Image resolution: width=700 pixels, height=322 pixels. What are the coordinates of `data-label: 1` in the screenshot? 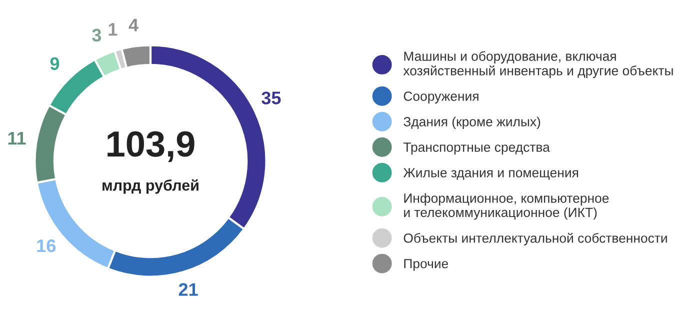 It's located at (113, 29).